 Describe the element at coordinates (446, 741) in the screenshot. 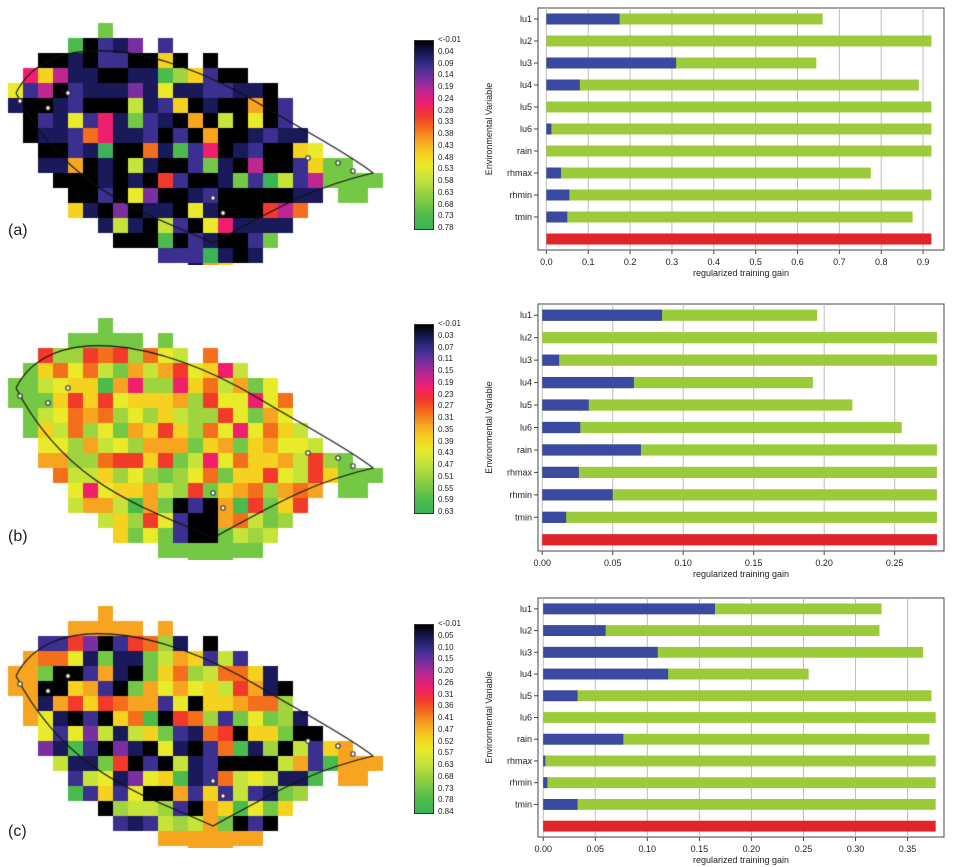

I see `colorbar-tick-label: 0.52` at that location.